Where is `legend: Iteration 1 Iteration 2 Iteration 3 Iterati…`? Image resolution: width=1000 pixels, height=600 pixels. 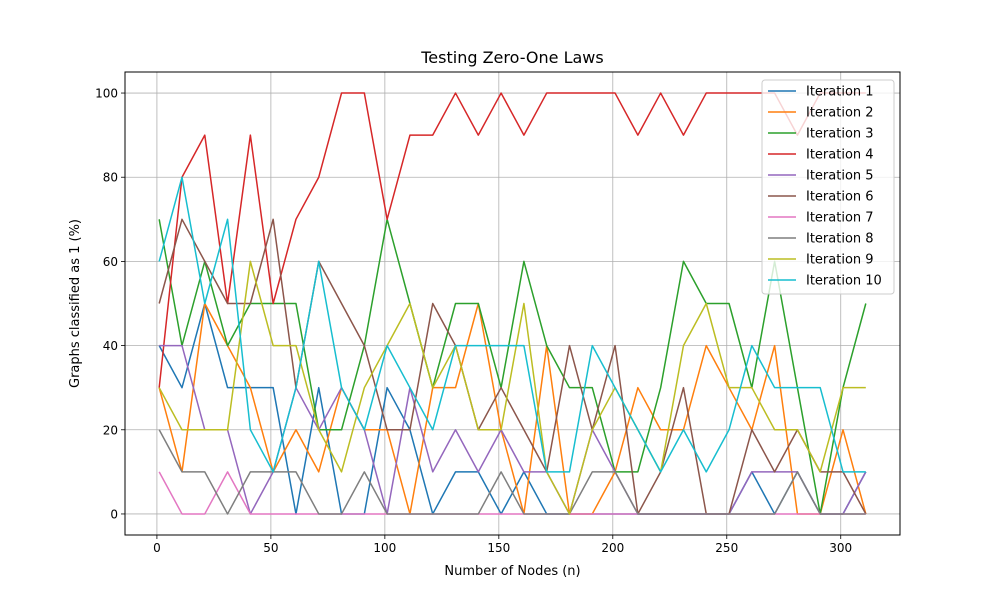
legend: Iteration 1 Iteration 2 Iteration 3 Iterati… is located at coordinates (828, 187).